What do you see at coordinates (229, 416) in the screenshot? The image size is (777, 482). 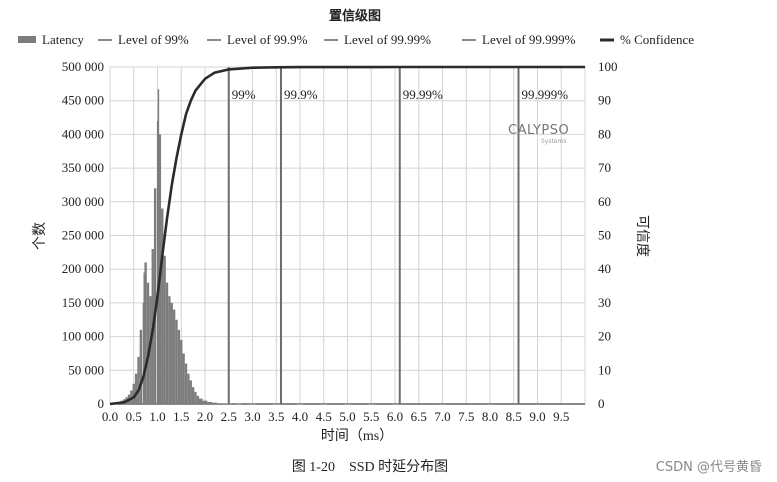 I see `x-tick-label: 2.5` at bounding box center [229, 416].